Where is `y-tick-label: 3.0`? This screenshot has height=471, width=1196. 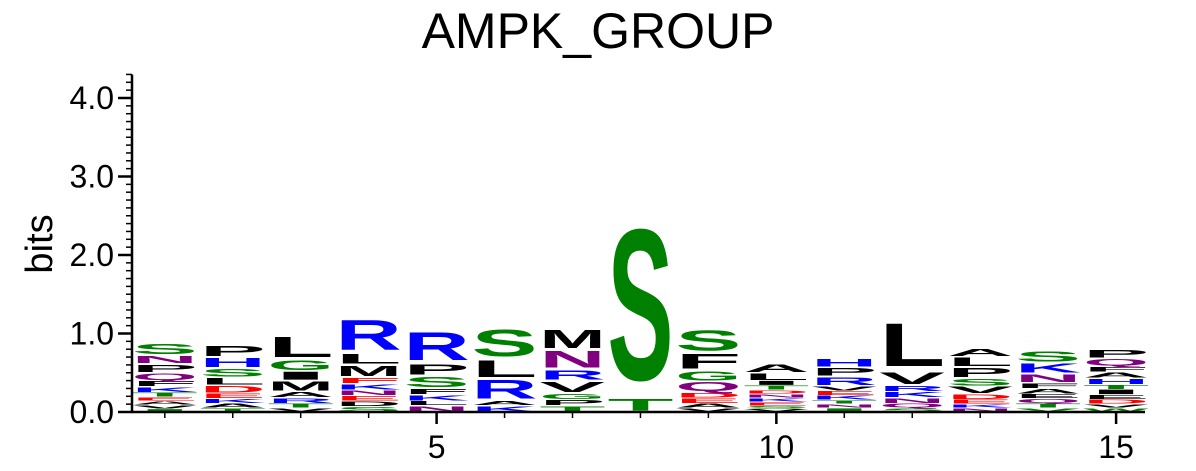 y-tick-label: 3.0 is located at coordinates (92, 177).